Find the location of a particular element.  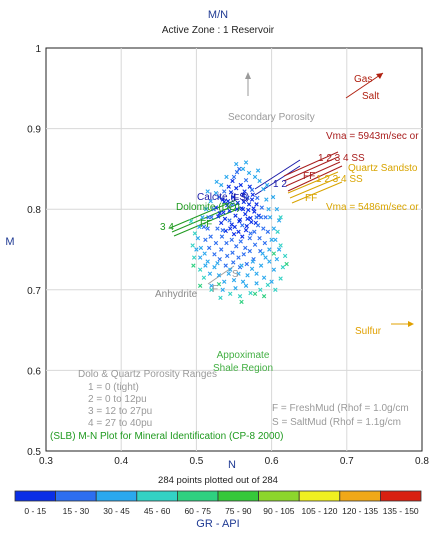

sandstone-line-b is located at coordinates (311, 169).